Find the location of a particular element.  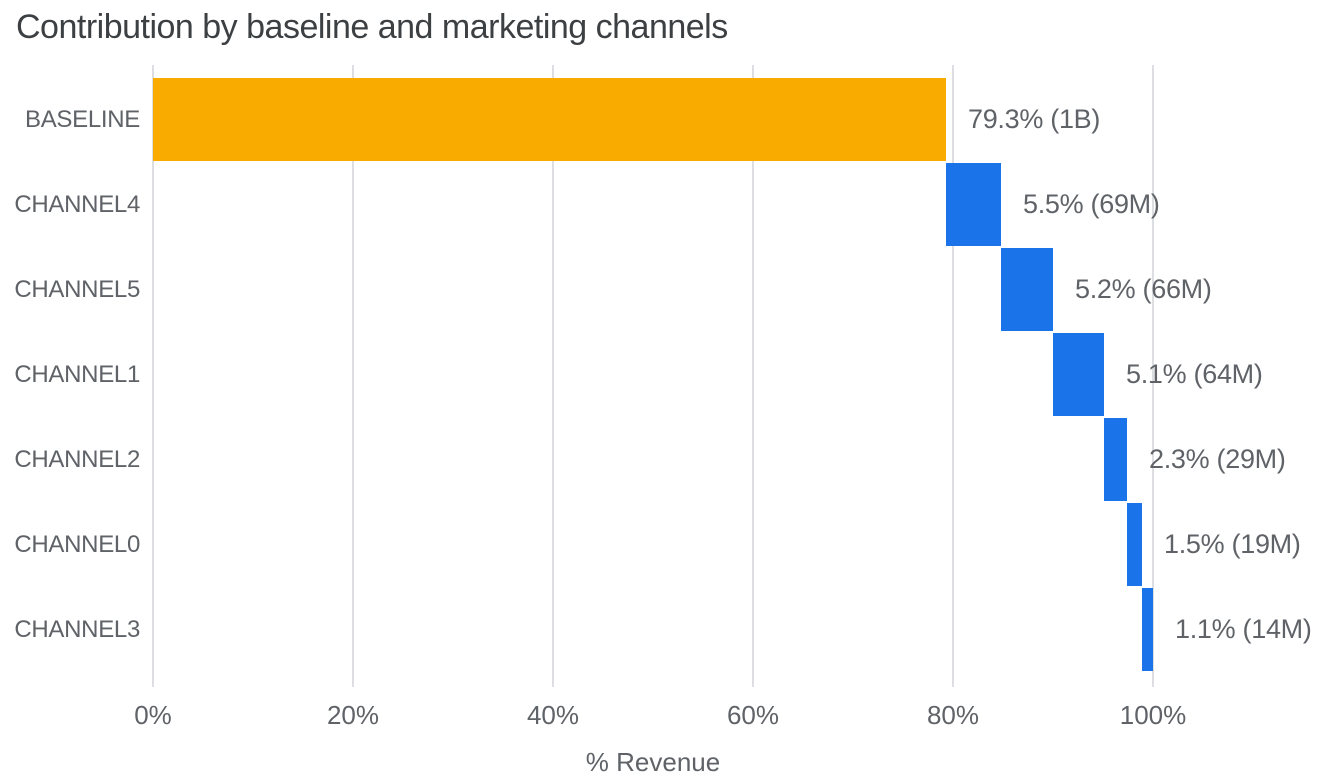

x-tick-label: 60% is located at coordinates (753, 715).